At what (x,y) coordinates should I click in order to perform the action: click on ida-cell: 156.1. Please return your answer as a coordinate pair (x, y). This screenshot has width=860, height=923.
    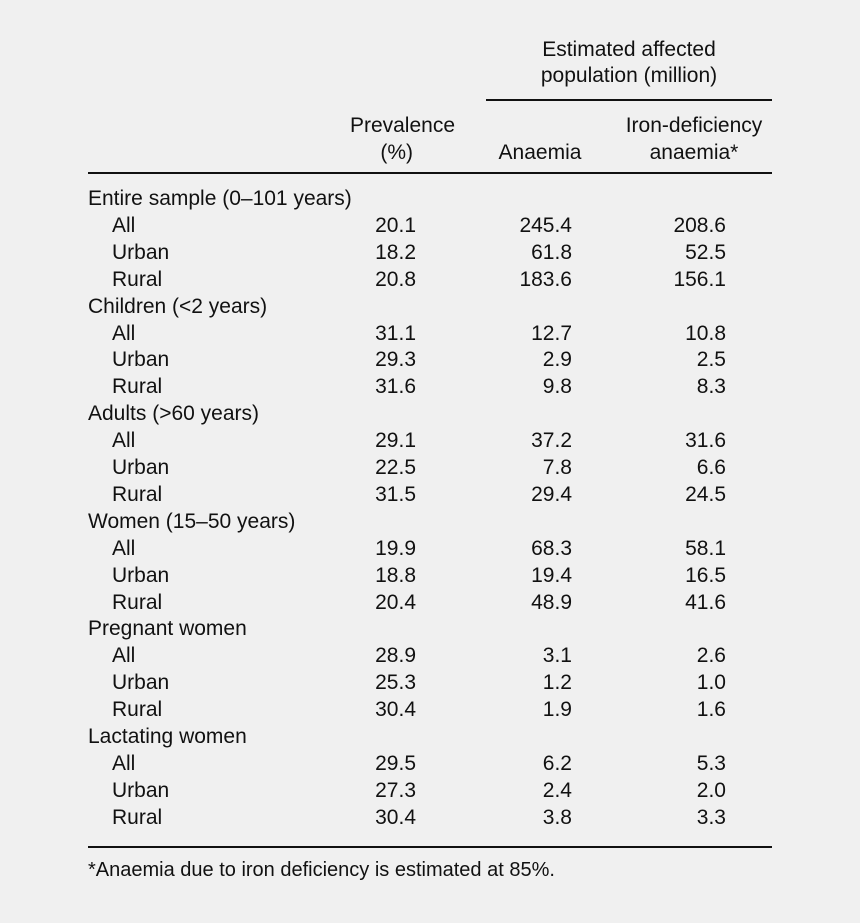
    Looking at the image, I should click on (699, 279).